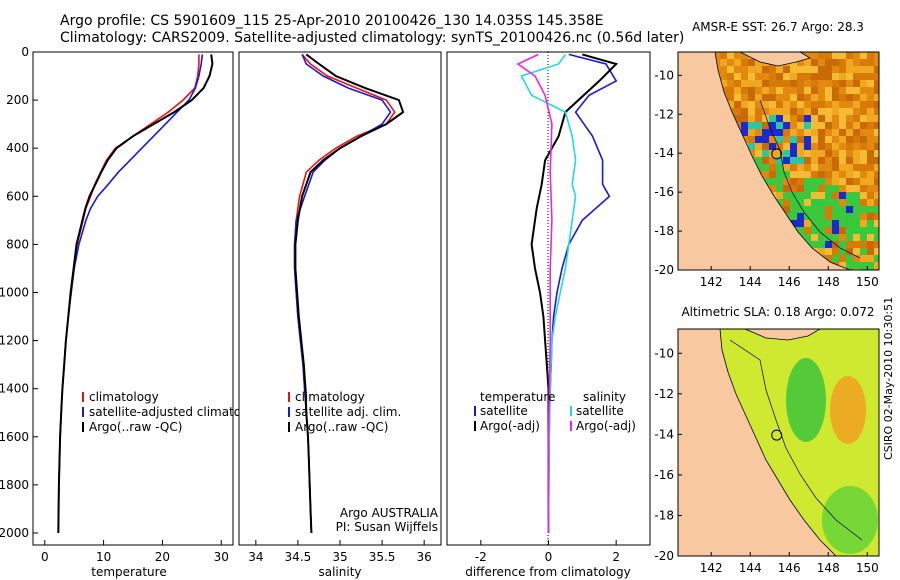 The image size is (900, 580). What do you see at coordinates (330, 397) in the screenshot?
I see `legend-label: climatology` at bounding box center [330, 397].